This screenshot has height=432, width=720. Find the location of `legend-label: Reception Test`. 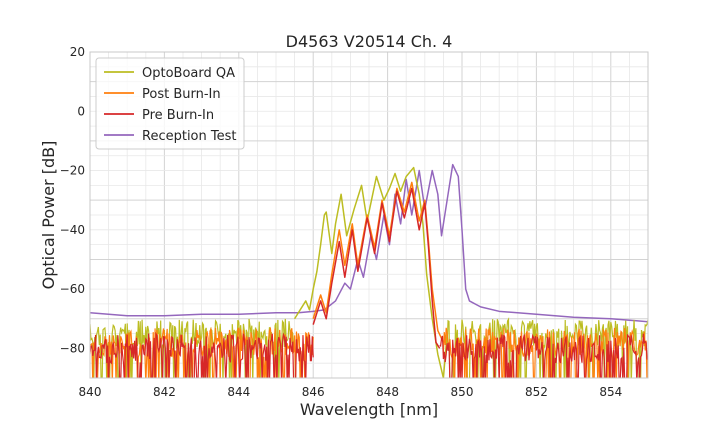

legend-label: Reception Test is located at coordinates (189, 136).